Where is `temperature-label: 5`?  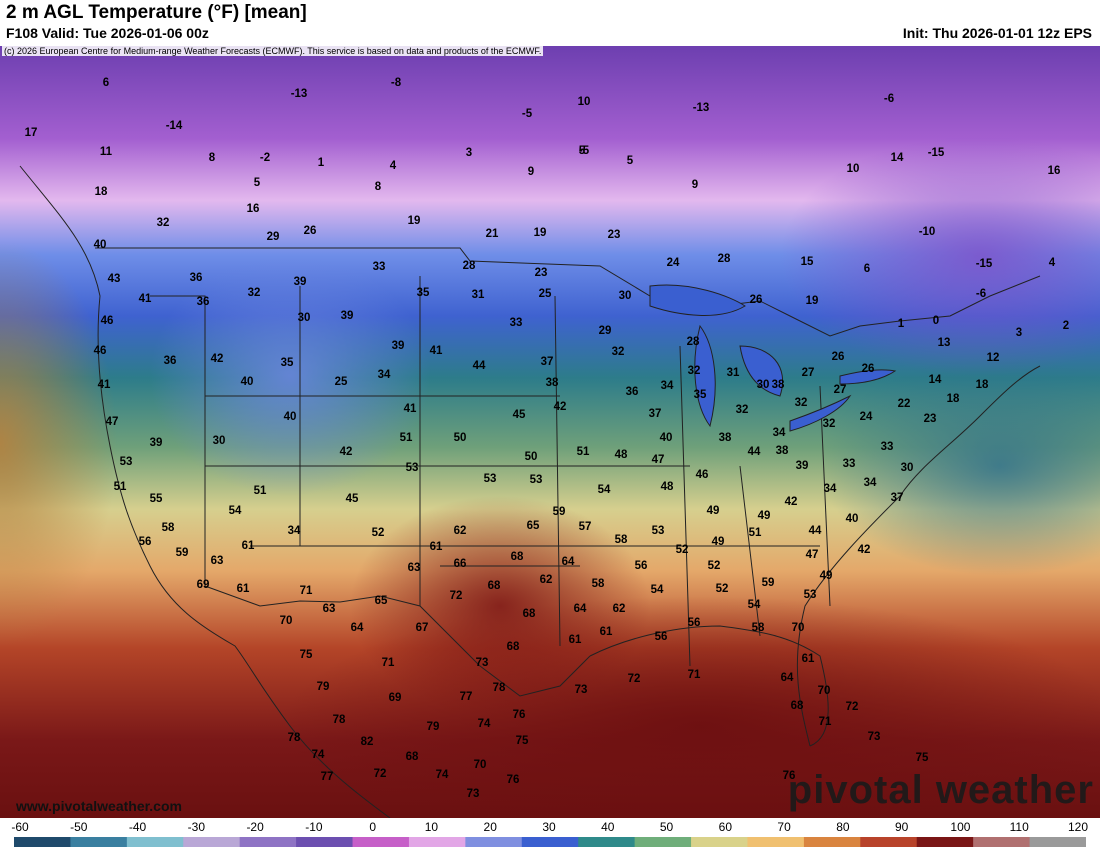 temperature-label: 5 is located at coordinates (257, 183).